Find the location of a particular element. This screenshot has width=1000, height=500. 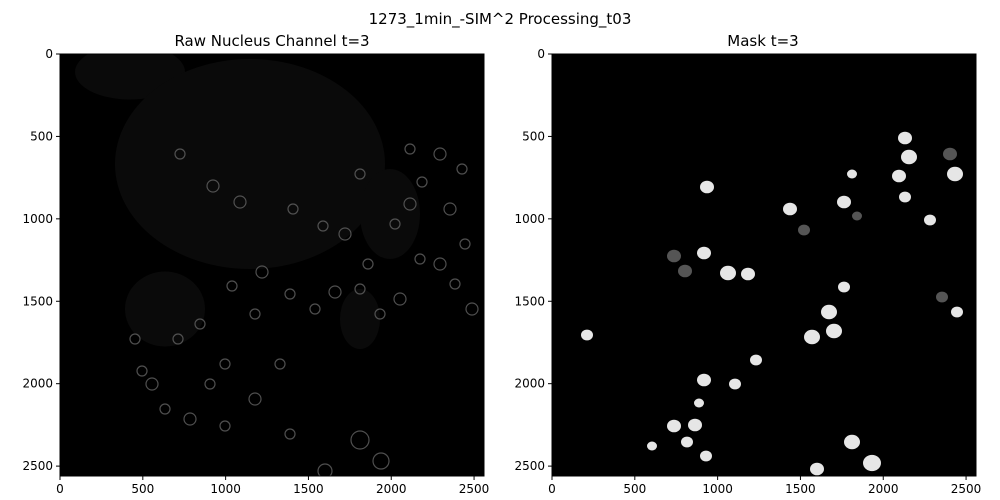

y-tick-label: 0 is located at coordinates (541, 54).